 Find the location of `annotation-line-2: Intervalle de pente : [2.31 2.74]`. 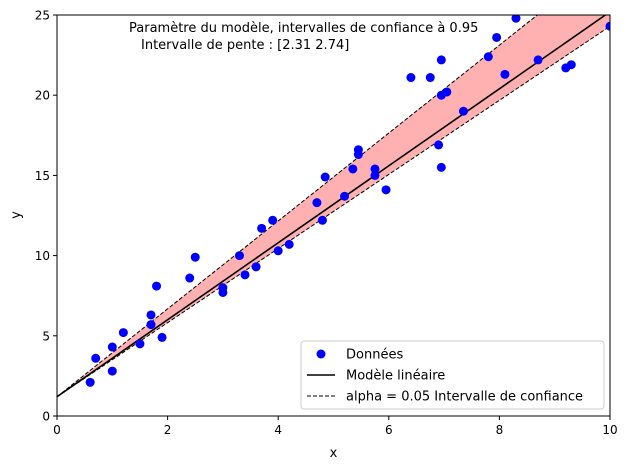

annotation-line-2: Intervalle de pente : [2.31 2.74] is located at coordinates (245, 45).